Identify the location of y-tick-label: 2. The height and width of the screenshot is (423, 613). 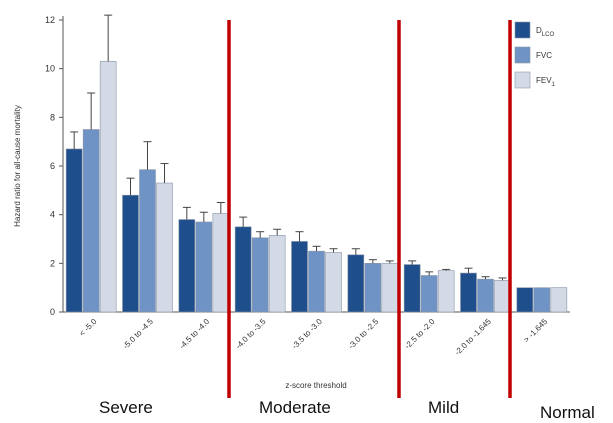
(52, 263).